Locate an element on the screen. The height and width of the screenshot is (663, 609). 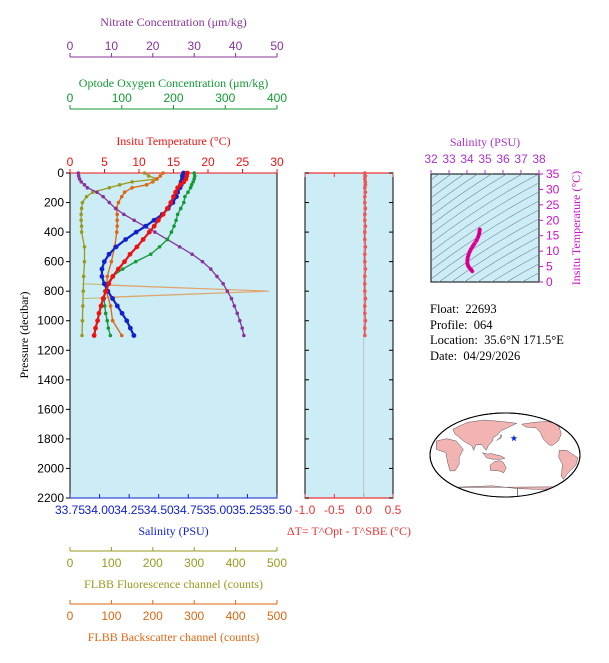
ts-temperature-tick-label: 35 is located at coordinates (553, 174).